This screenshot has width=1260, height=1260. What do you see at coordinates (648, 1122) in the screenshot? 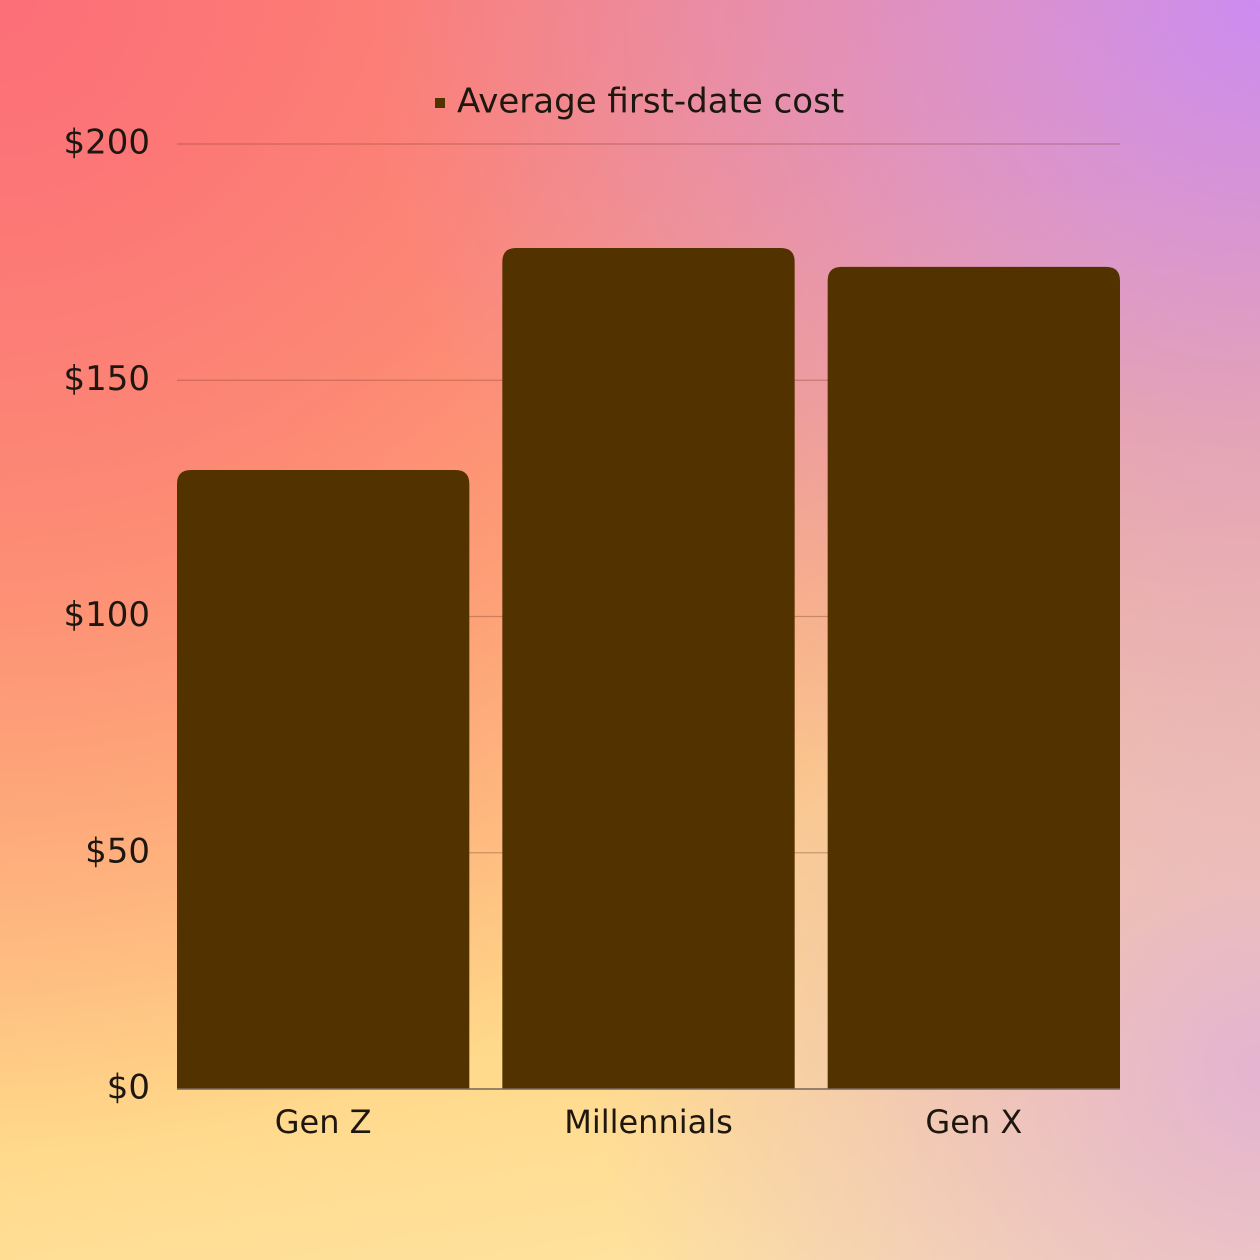
I see `x-tick-label: Millennials` at bounding box center [648, 1122].